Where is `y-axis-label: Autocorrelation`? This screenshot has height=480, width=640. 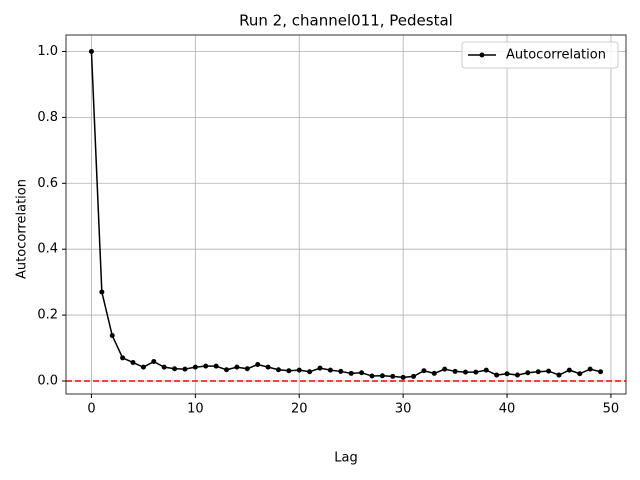
y-axis-label: Autocorrelation is located at coordinates (22, 229).